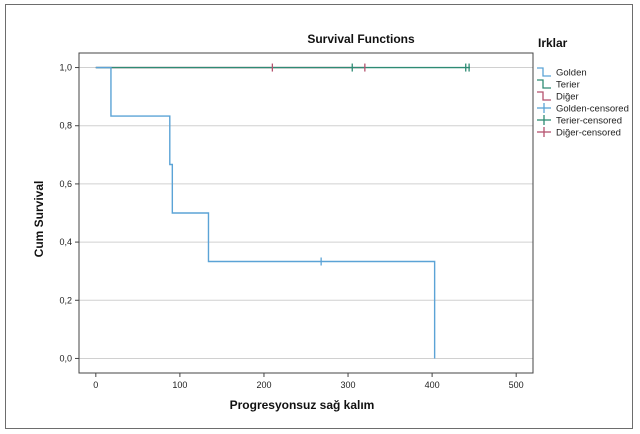 The height and width of the screenshot is (434, 640). What do you see at coordinates (39, 219) in the screenshot?
I see `y-axis-label: Cum Survival` at bounding box center [39, 219].